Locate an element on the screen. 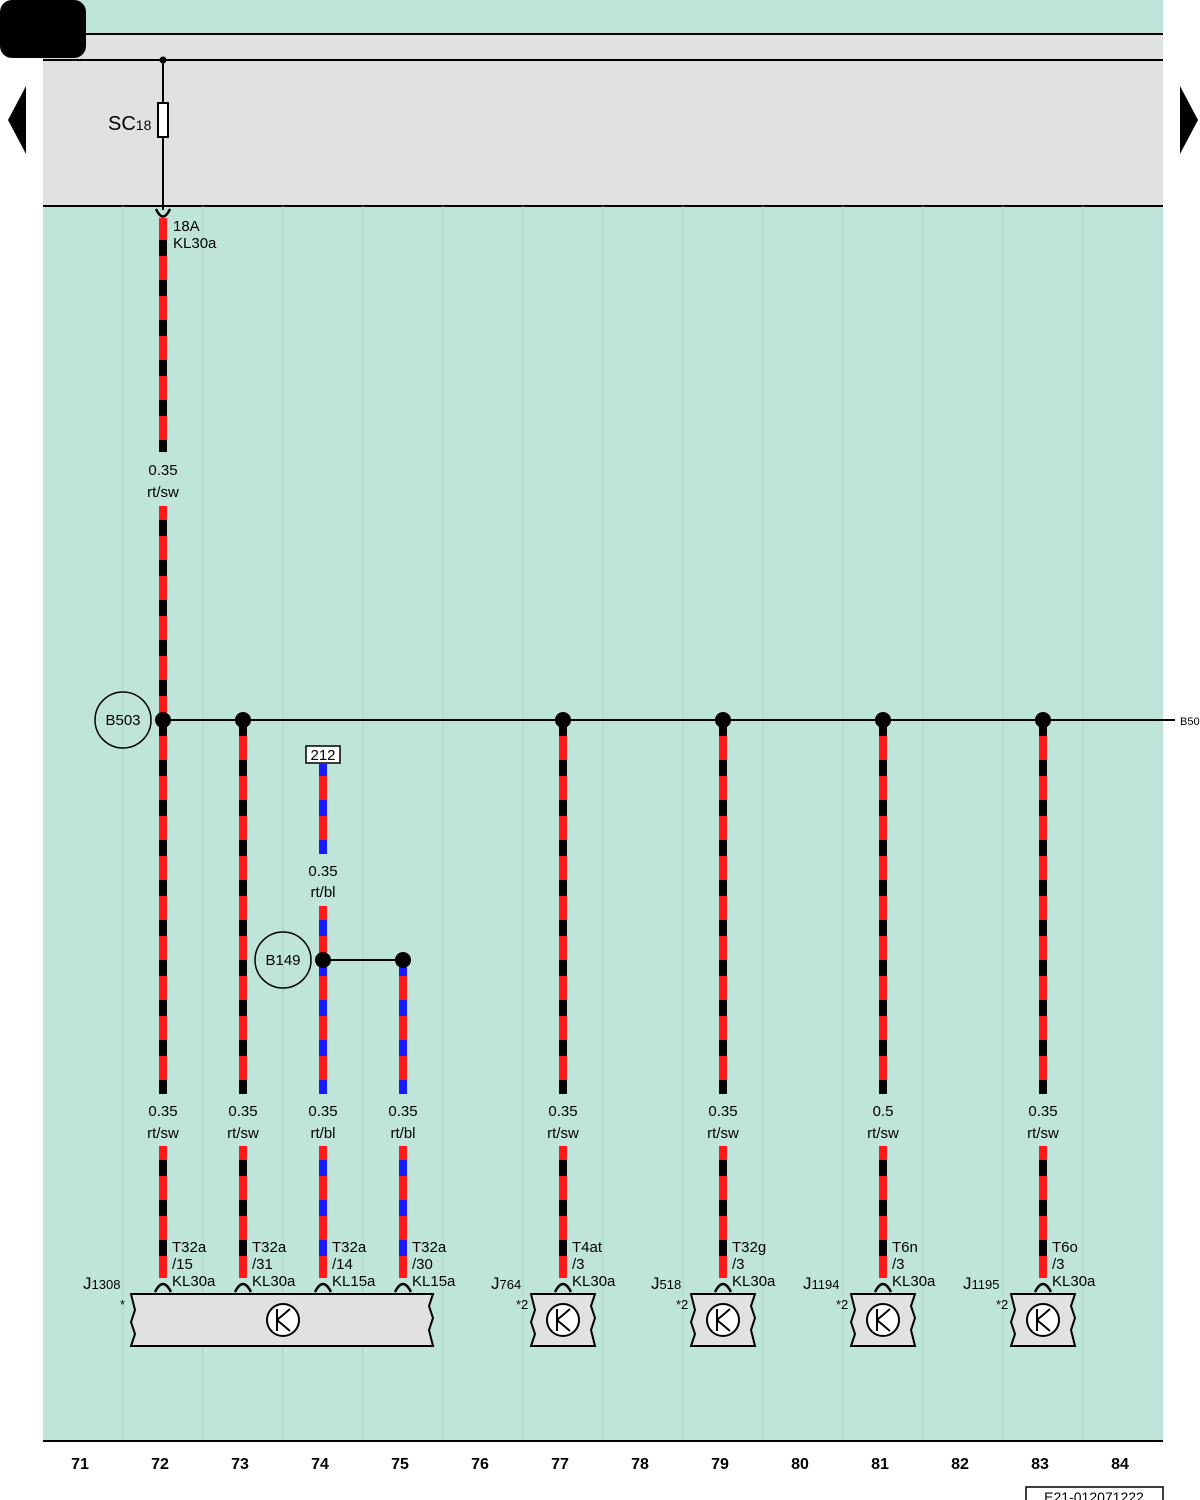  wire-212-color: rt/bl is located at coordinates (322, 892).